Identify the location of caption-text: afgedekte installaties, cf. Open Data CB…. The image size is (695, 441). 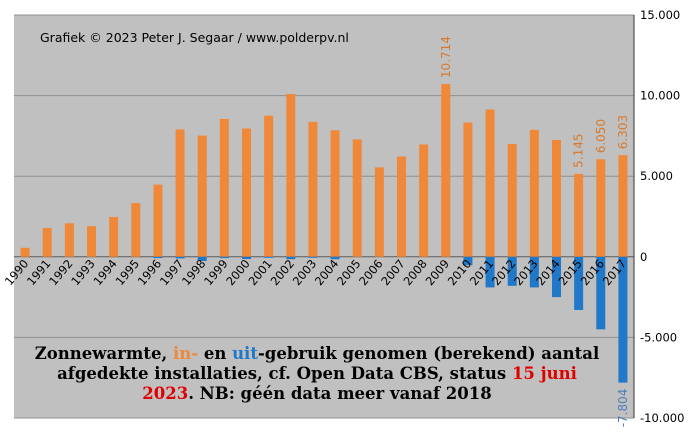
(284, 373).